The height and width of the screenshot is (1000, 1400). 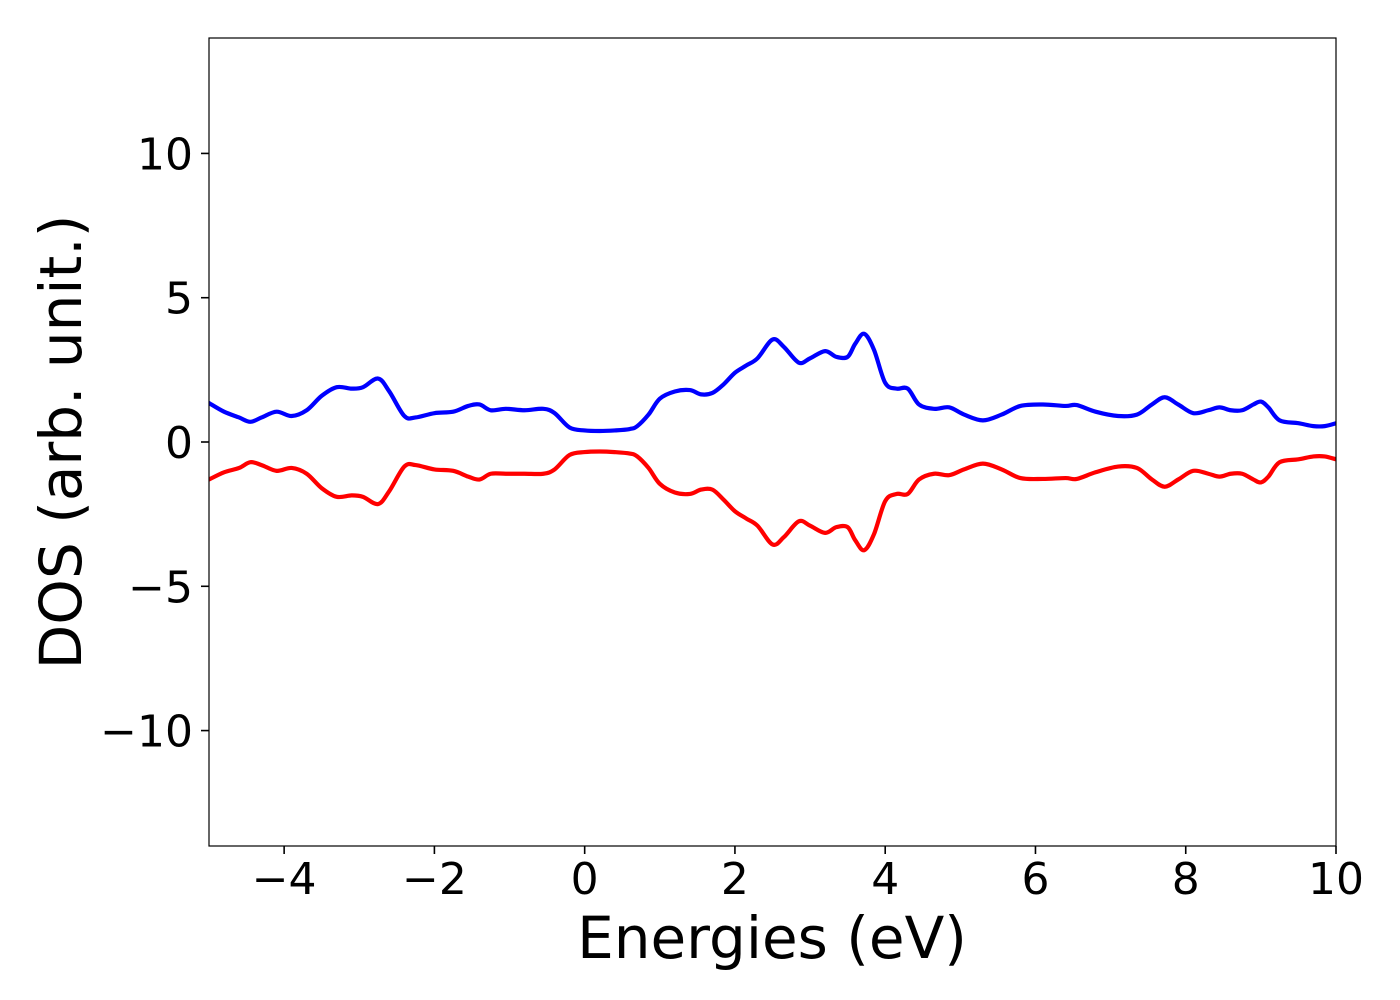 I want to click on x-axis: −4 −2 0 2 4 6 8 10, so click(x=808, y=875).